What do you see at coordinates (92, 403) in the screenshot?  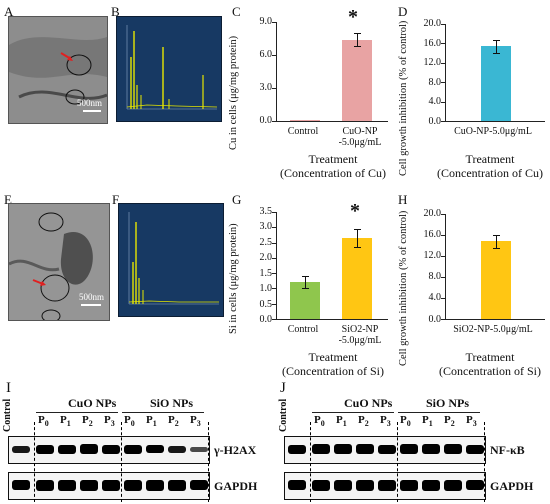 I see `group-label-cuo: CuO NPs` at bounding box center [92, 403].